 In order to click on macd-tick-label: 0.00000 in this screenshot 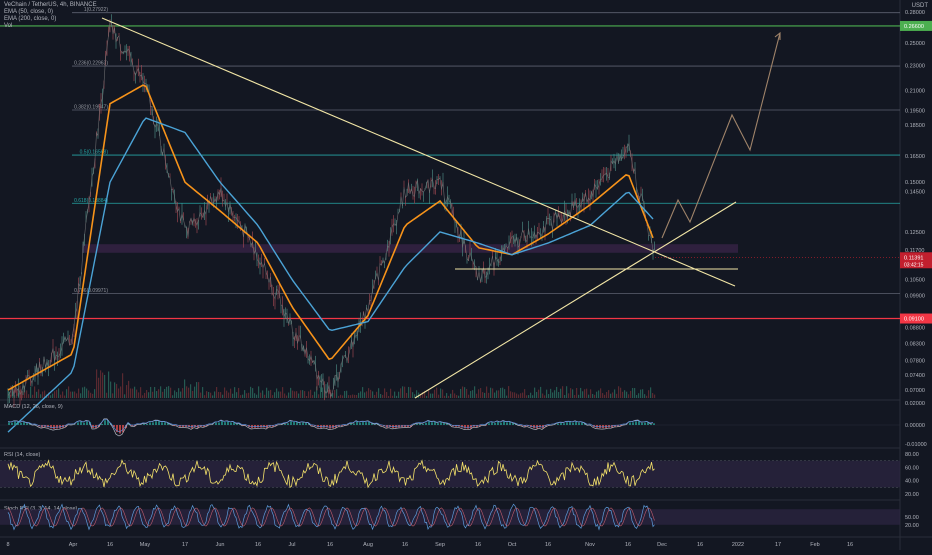, I will do `click(915, 426)`.